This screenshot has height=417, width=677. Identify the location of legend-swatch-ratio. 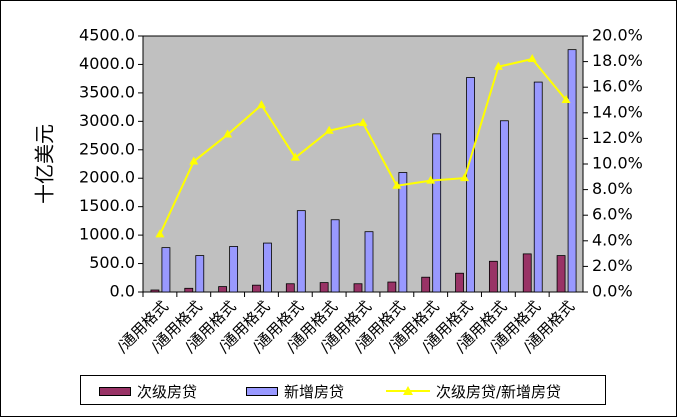
(408, 390).